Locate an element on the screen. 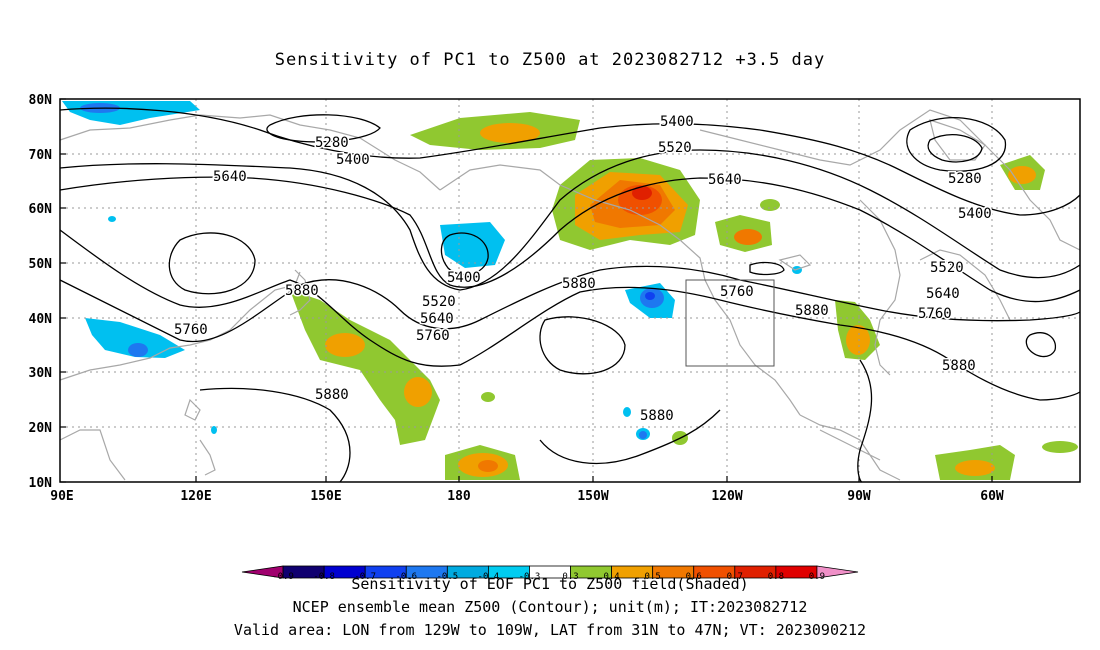 The height and width of the screenshot is (650, 1100). lat-label: 10N is located at coordinates (41, 483).